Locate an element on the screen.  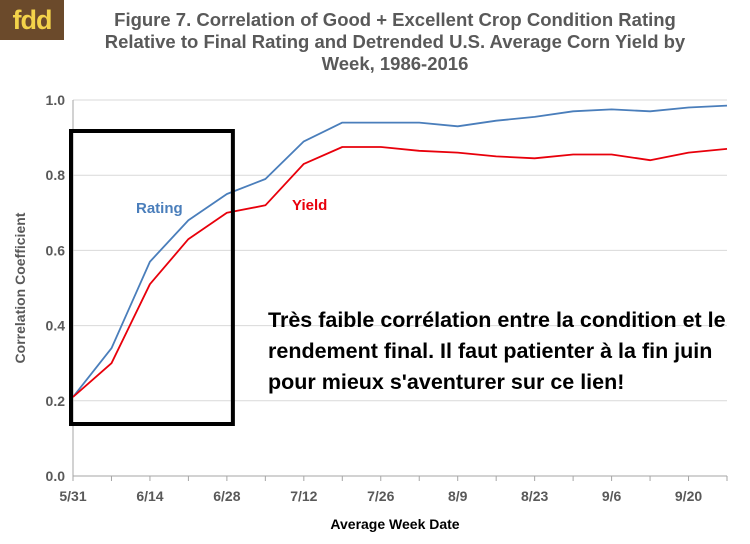
x-axis-title: Average Week Date is located at coordinates (394, 524).